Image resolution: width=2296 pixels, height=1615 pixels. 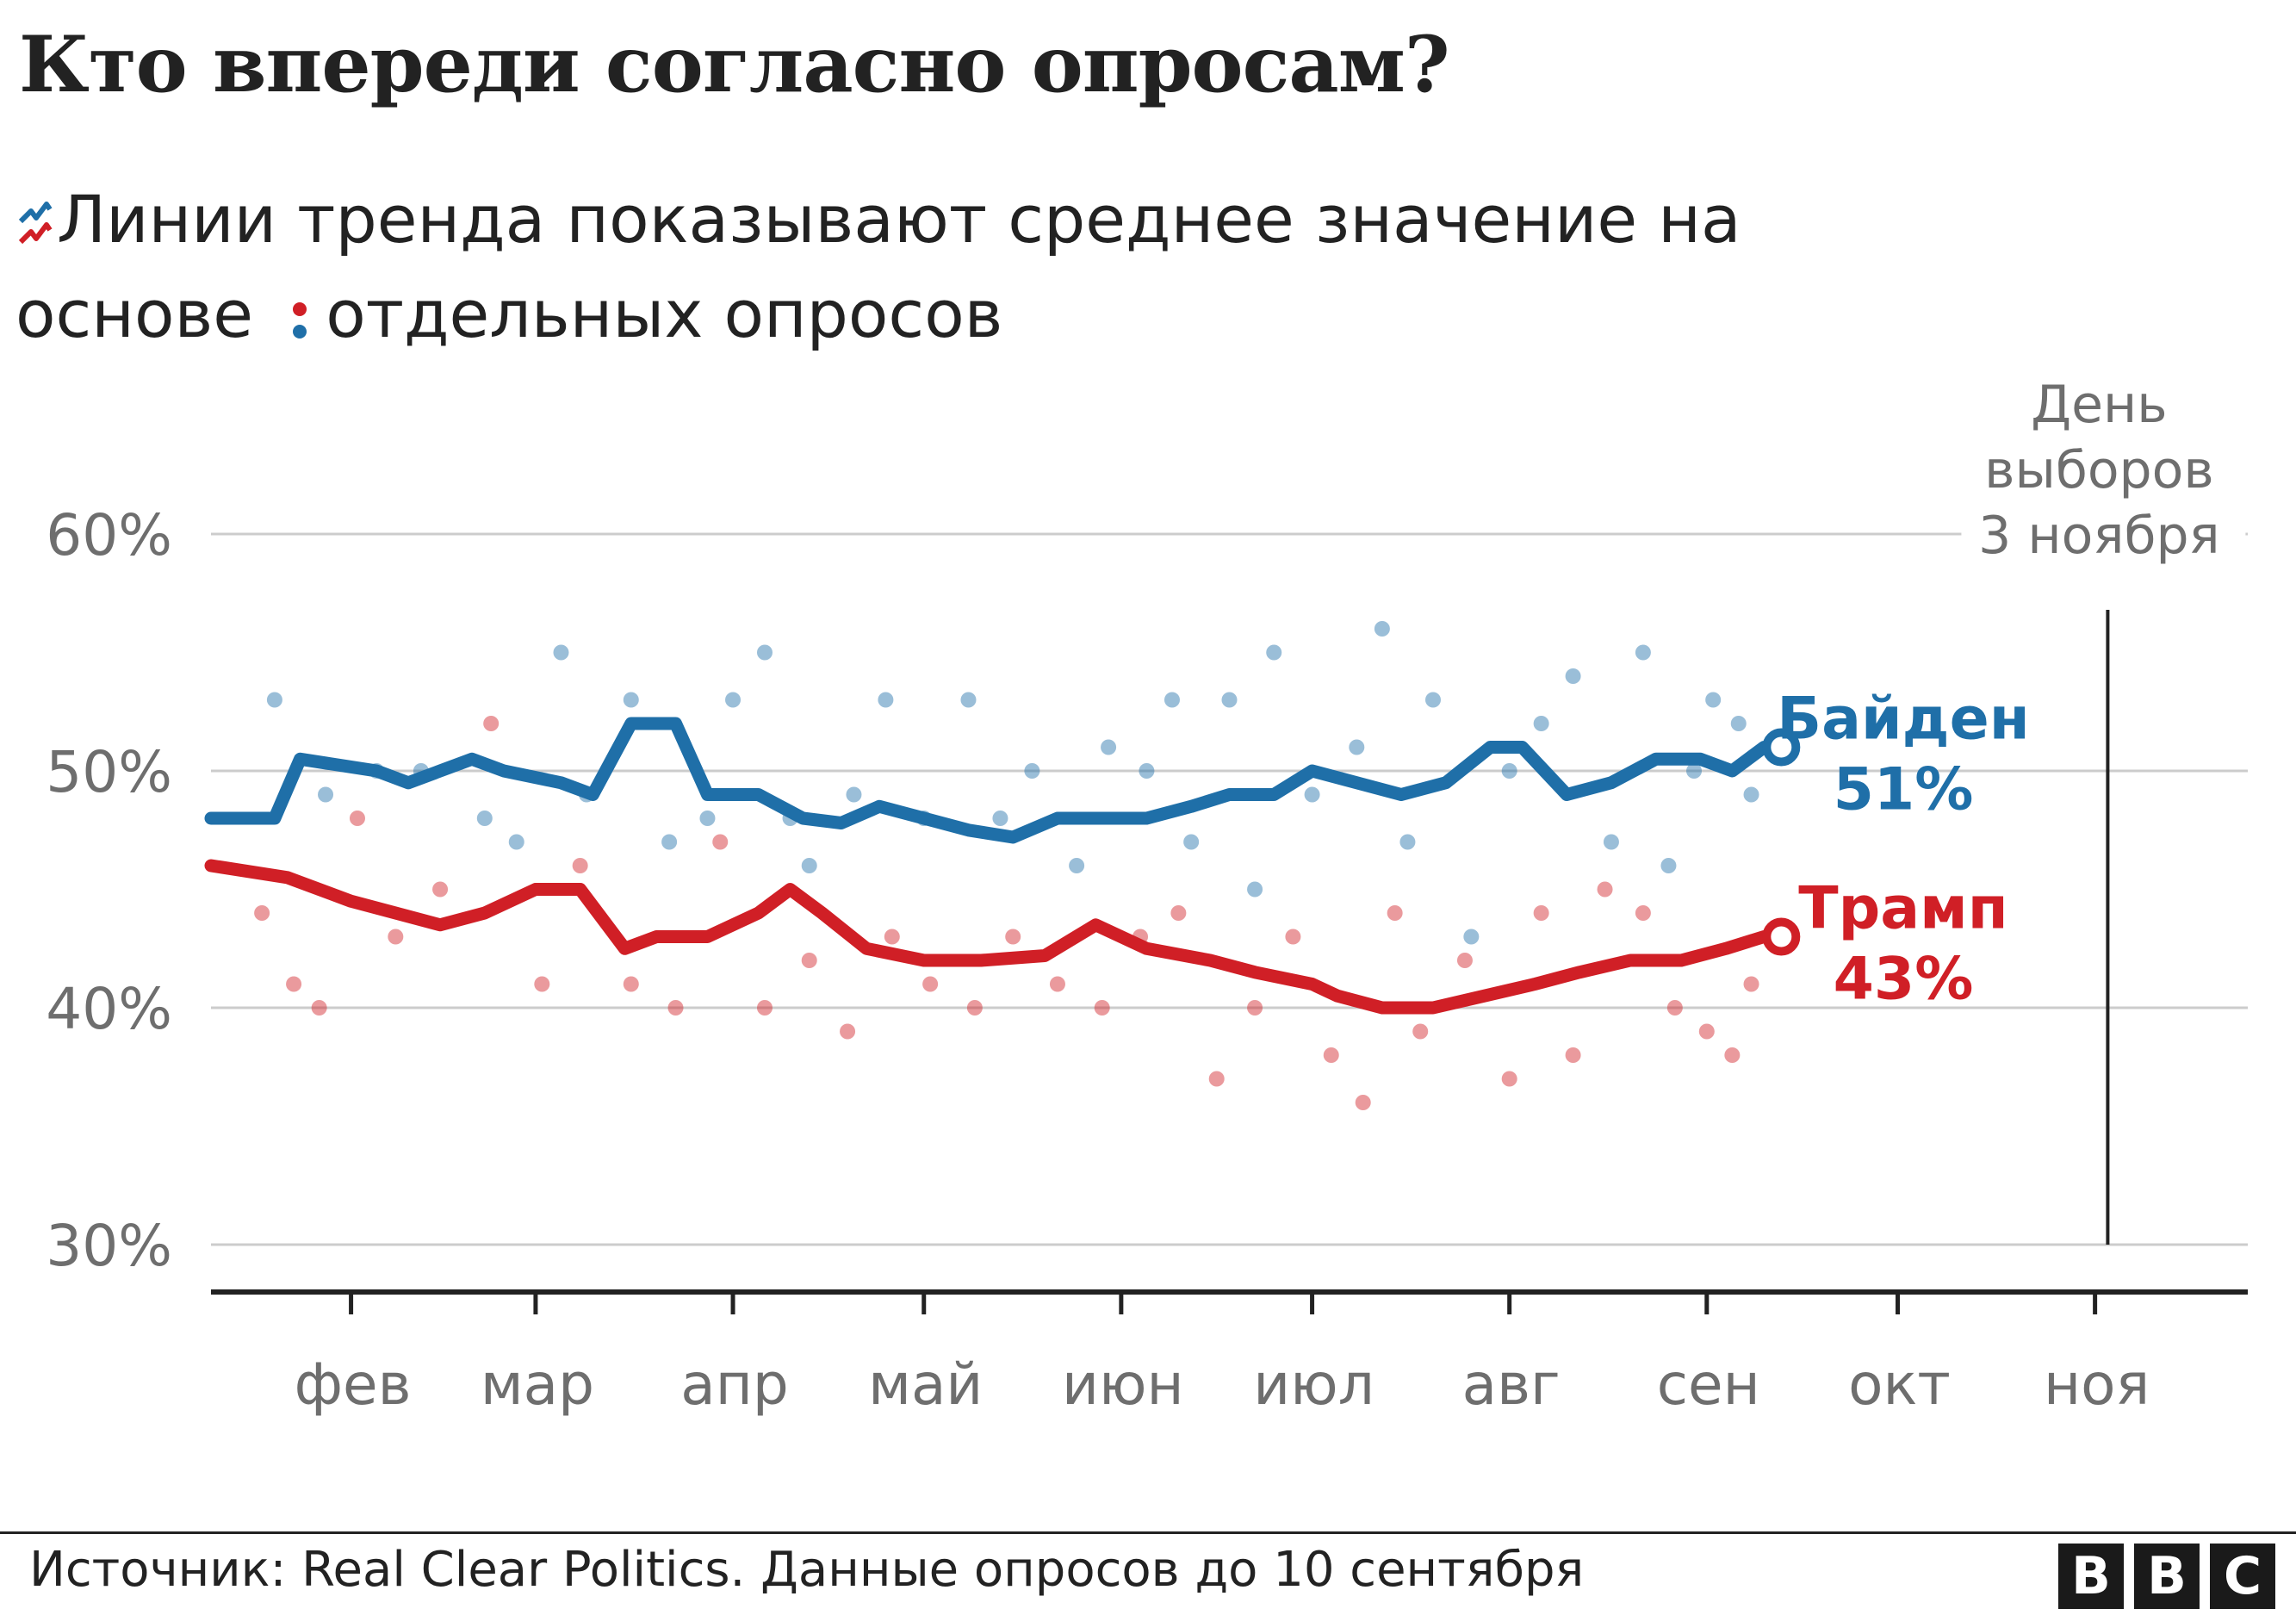 I want to click on subtitle-text-2: отдельных опросов, so click(x=664, y=314).